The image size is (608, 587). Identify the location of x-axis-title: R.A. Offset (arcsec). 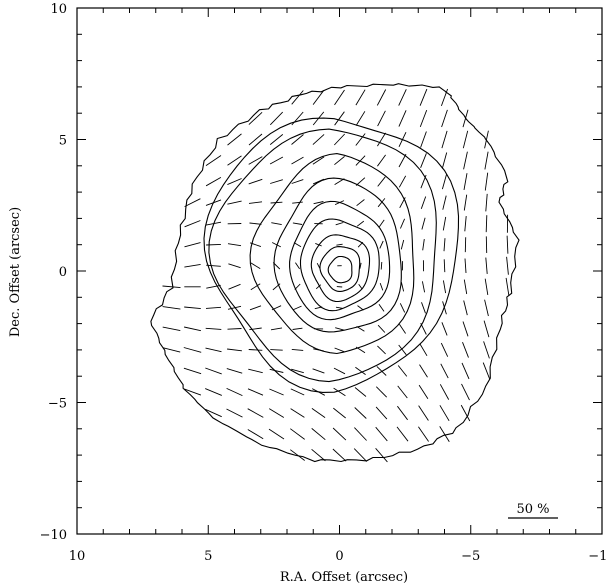
(344, 577).